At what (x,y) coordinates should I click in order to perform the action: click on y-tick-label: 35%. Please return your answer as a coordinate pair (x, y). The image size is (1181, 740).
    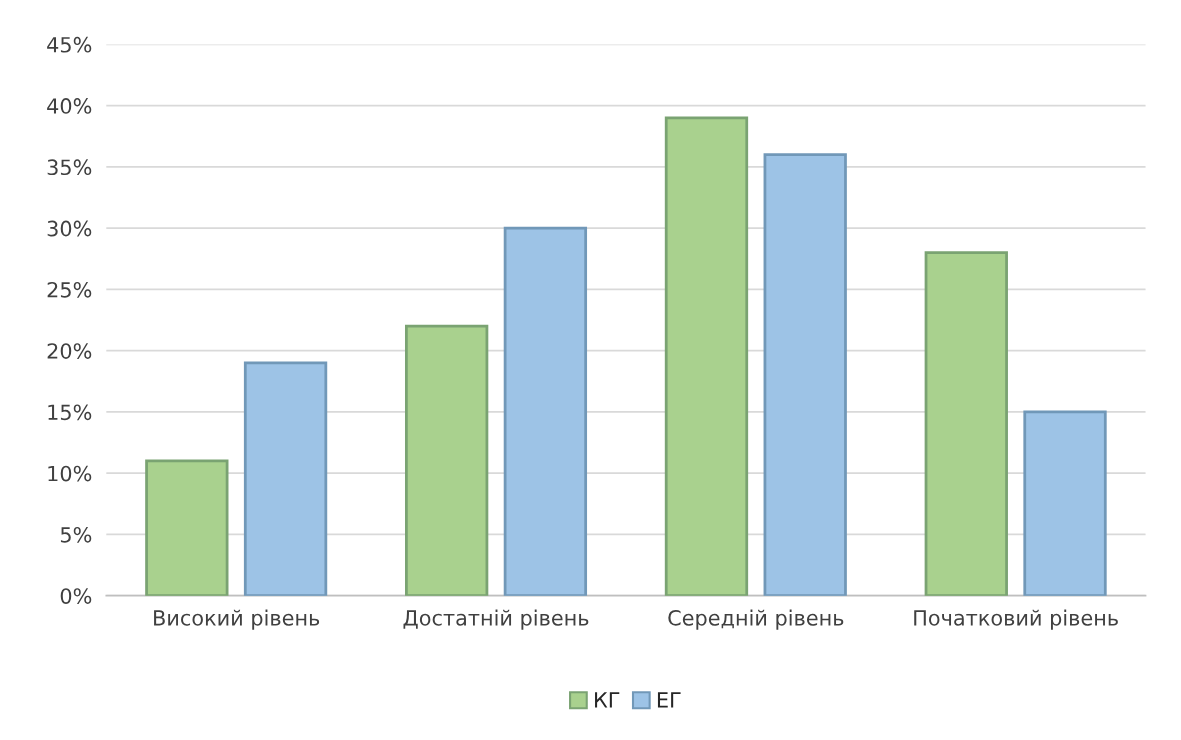
    Looking at the image, I should click on (69, 167).